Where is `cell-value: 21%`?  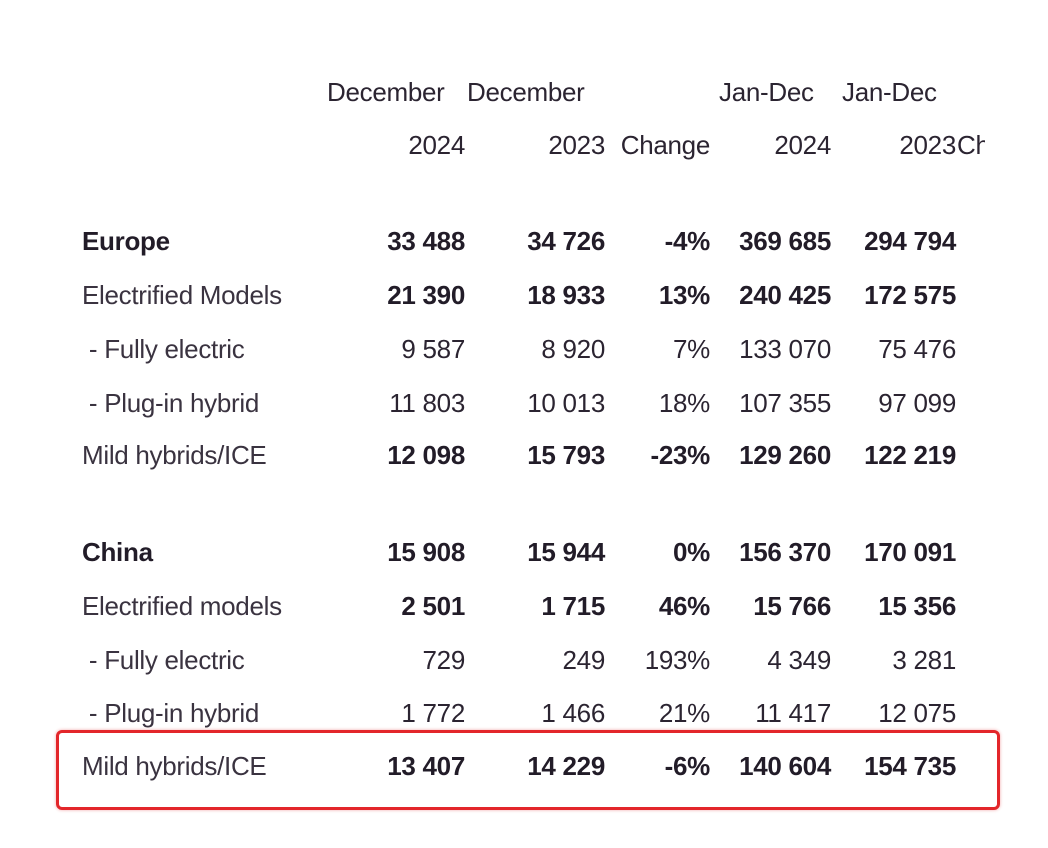 cell-value: 21% is located at coordinates (684, 713).